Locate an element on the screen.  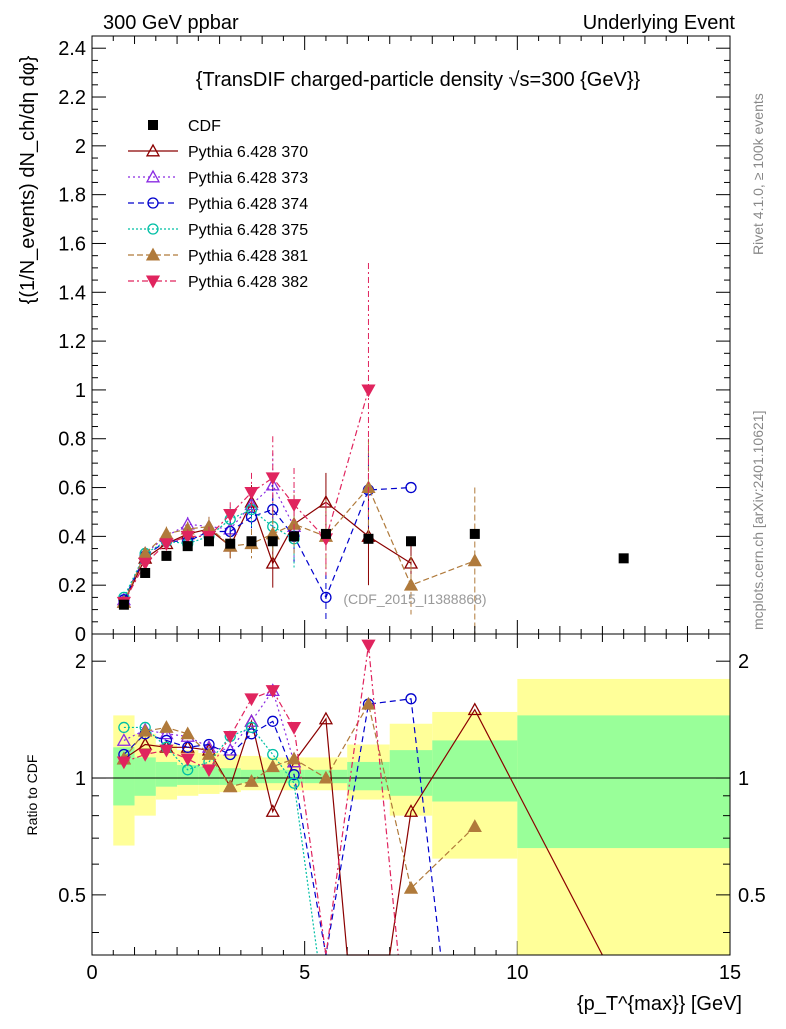
x-tick-label: 0 is located at coordinates (91, 973).